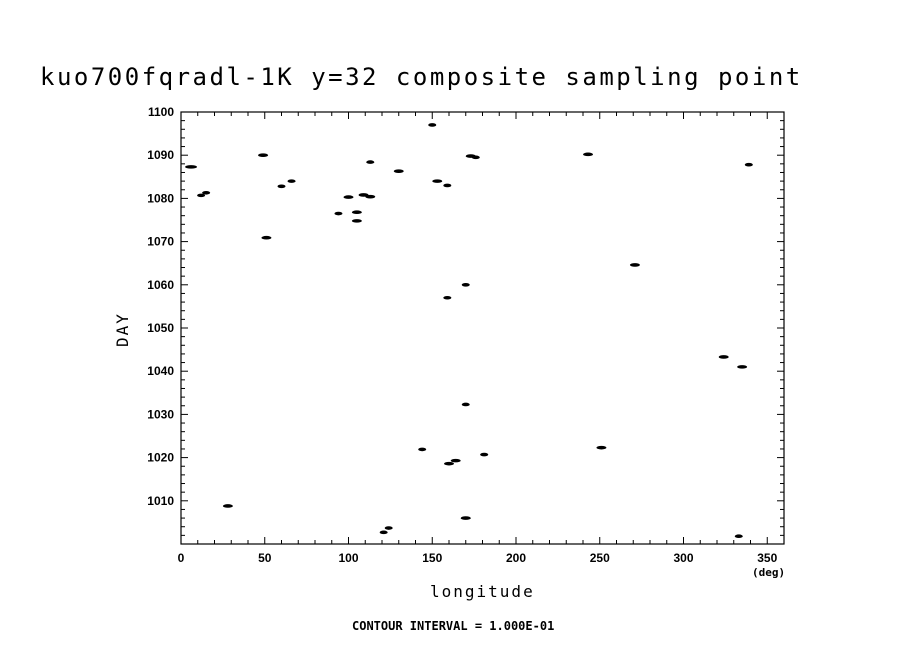 This screenshot has width=904, height=654. Describe the element at coordinates (516, 558) in the screenshot. I see `x-tick-label: 200` at that location.